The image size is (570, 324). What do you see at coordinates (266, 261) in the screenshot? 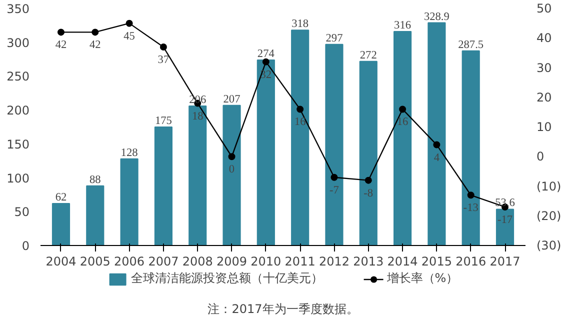
I see `x-tick-label: 2010` at bounding box center [266, 261].